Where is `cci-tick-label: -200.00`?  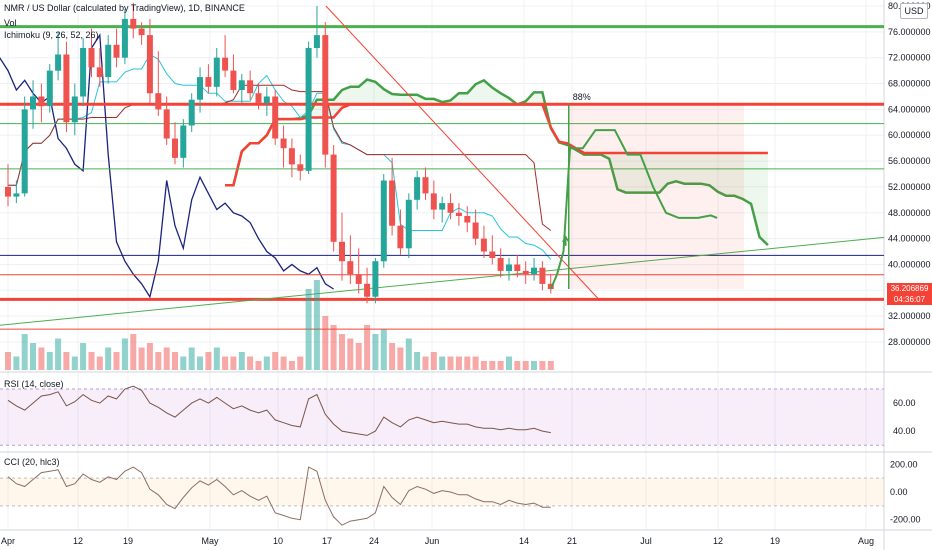
cci-tick-label: -200.00 is located at coordinates (905, 520).